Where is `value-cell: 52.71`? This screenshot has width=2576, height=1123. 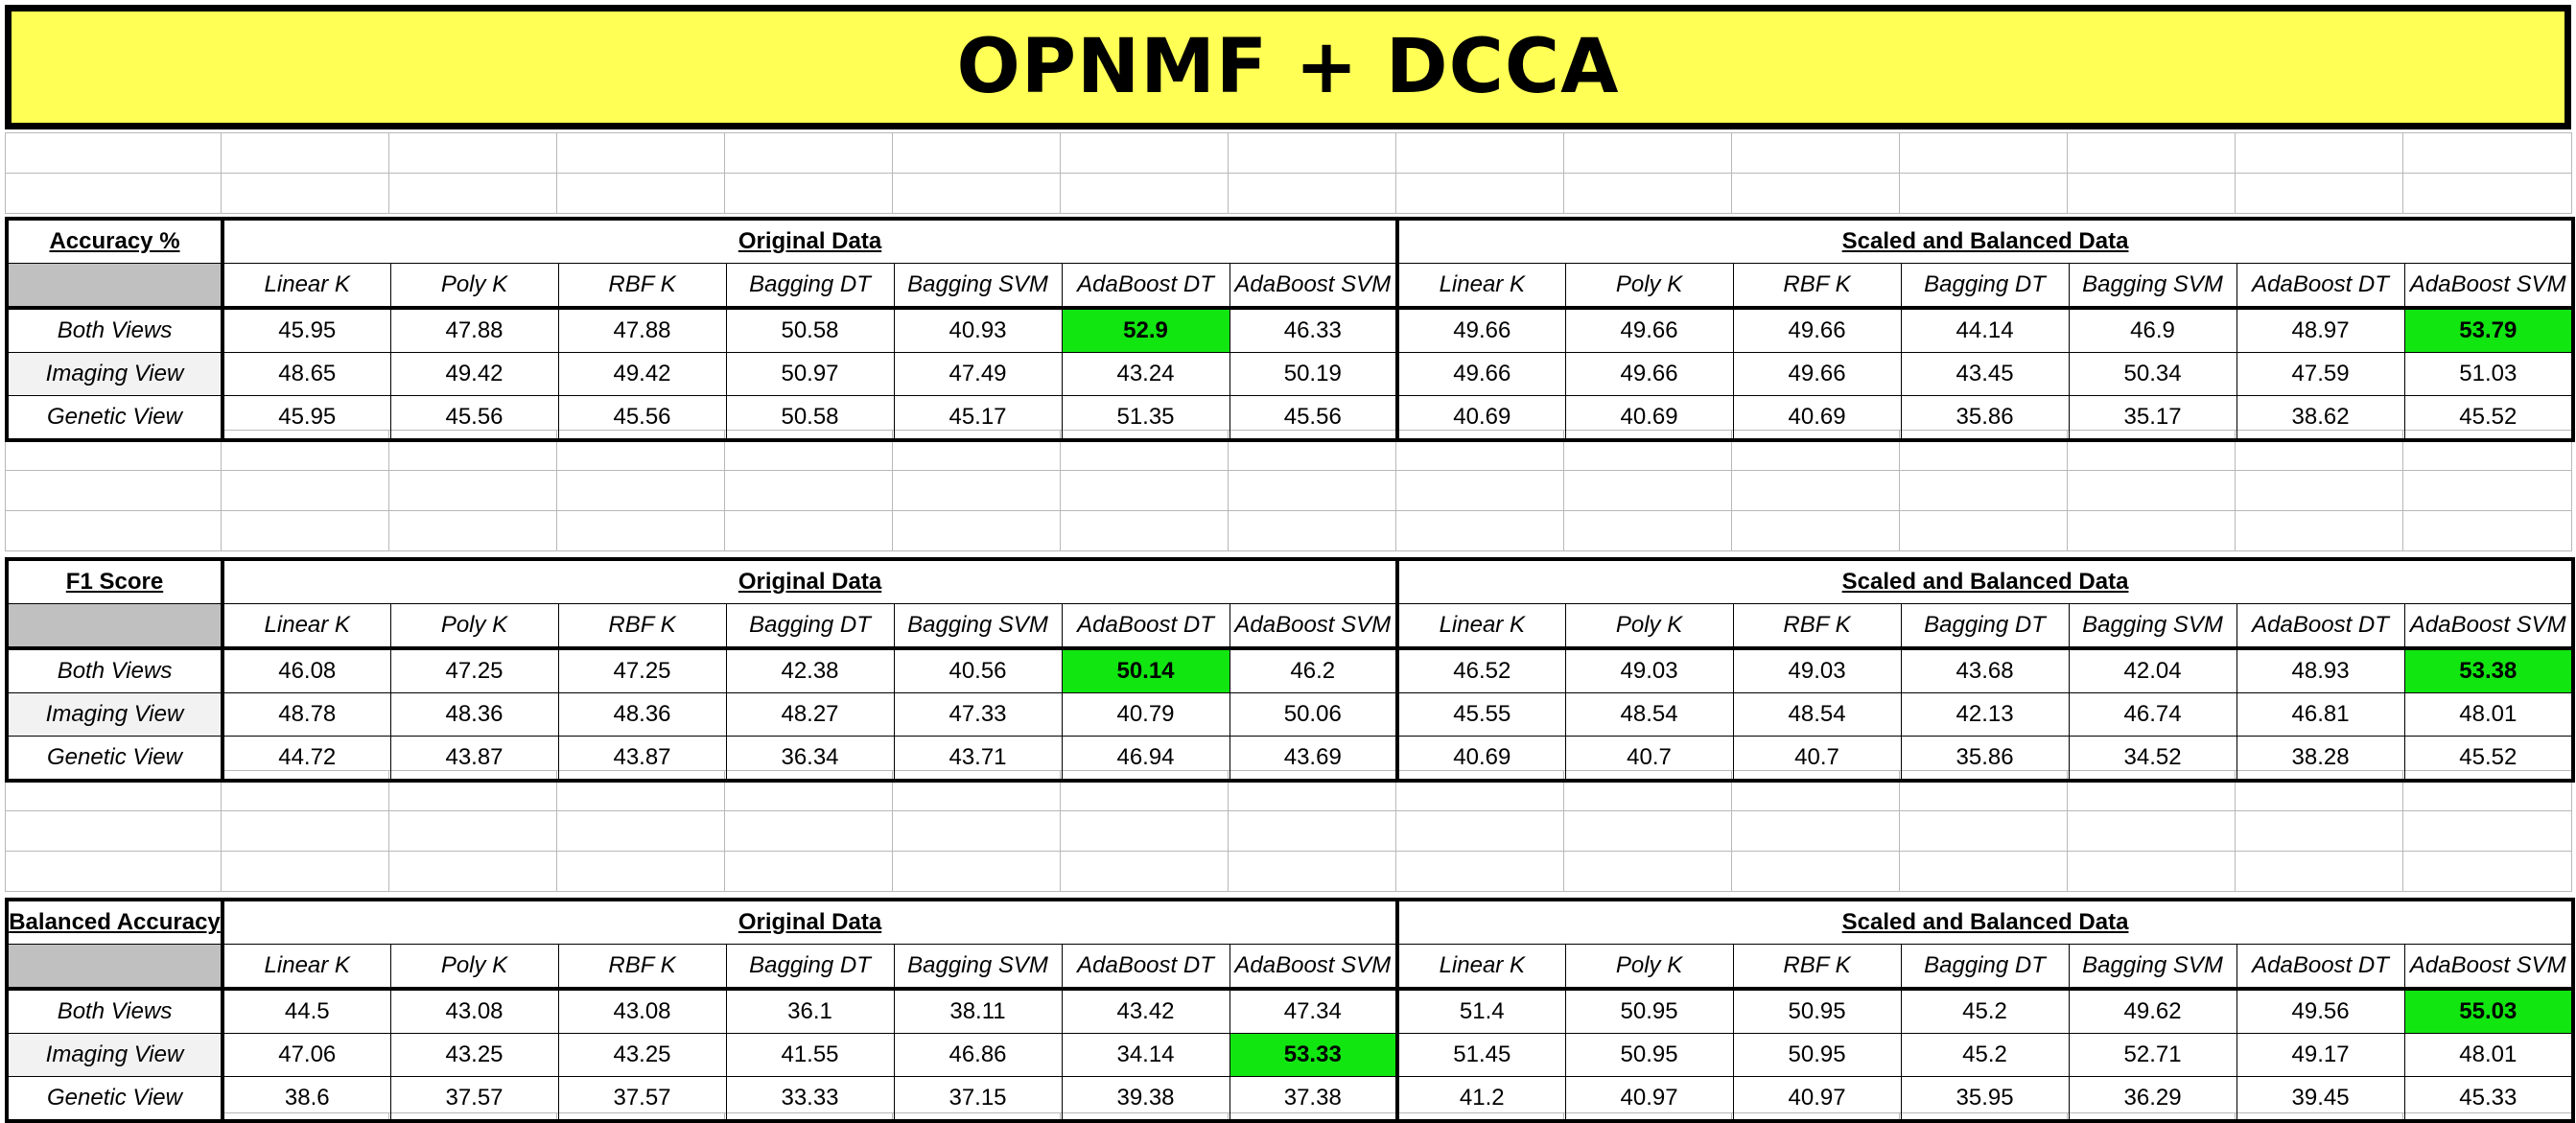 value-cell: 52.71 is located at coordinates (2152, 1055).